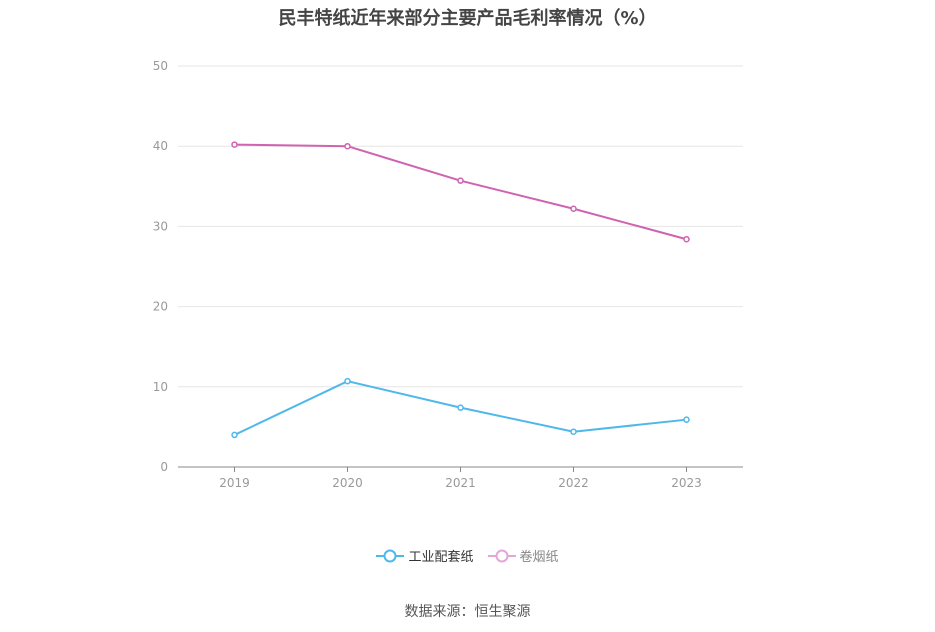  What do you see at coordinates (460, 483) in the screenshot?
I see `x-tick-label-2021: 2021` at bounding box center [460, 483].